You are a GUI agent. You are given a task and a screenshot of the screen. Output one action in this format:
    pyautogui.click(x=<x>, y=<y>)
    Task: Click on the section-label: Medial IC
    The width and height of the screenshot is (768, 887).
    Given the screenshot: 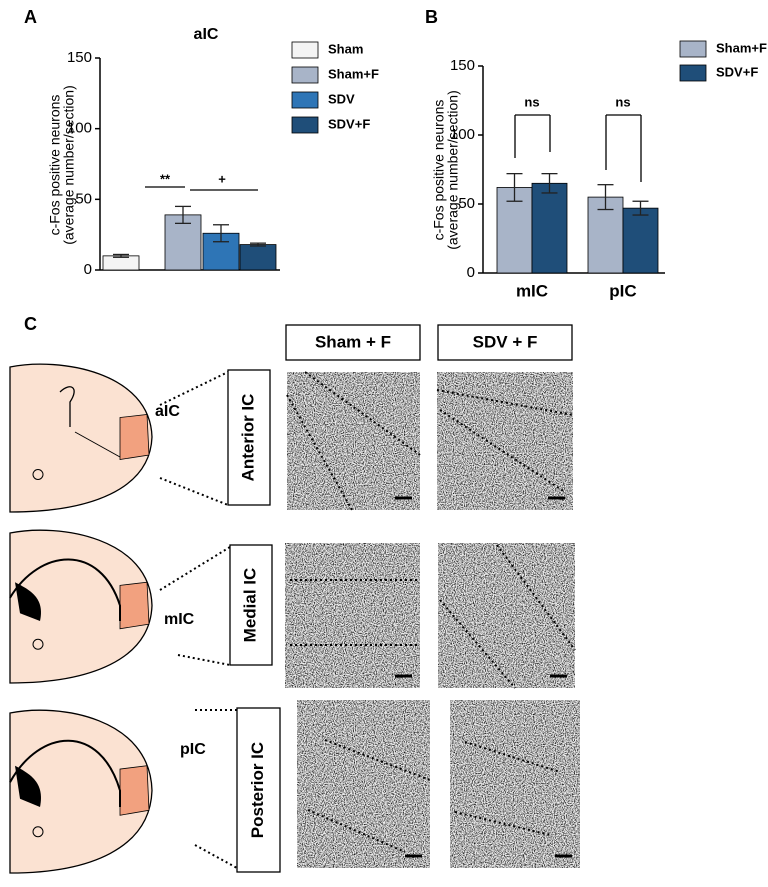 What is the action you would take?
    pyautogui.click(x=249, y=605)
    